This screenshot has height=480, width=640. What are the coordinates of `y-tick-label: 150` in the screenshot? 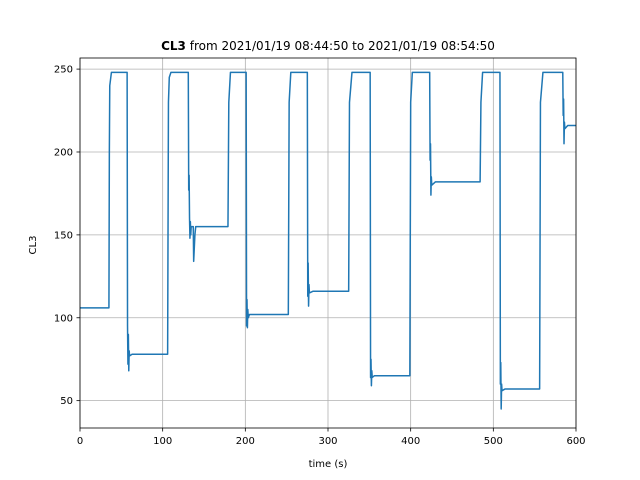 It's located at (63, 235).